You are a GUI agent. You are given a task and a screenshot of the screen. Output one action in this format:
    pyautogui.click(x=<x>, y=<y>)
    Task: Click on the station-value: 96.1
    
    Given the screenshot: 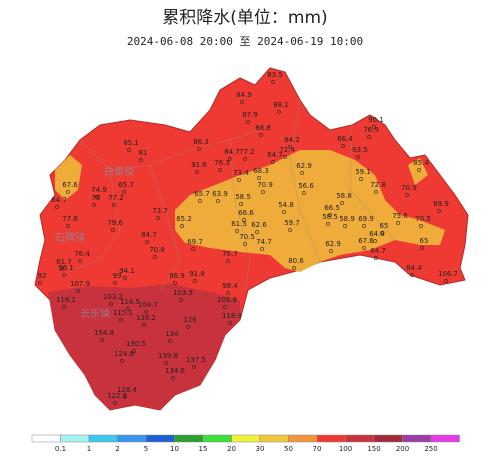 What is the action you would take?
    pyautogui.click(x=66, y=268)
    